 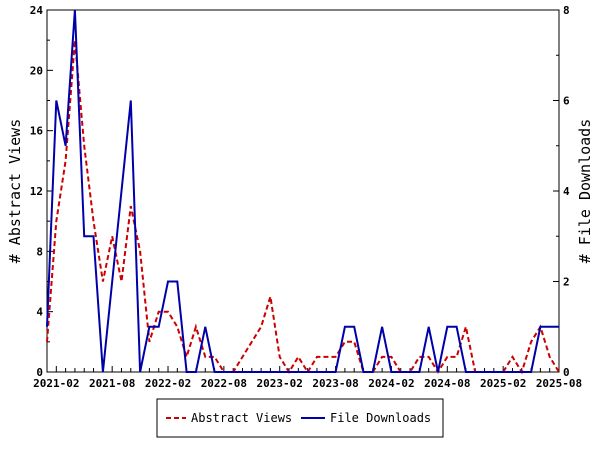 I want to click on legend: Abstract Views File Downloads, so click(x=300, y=418).